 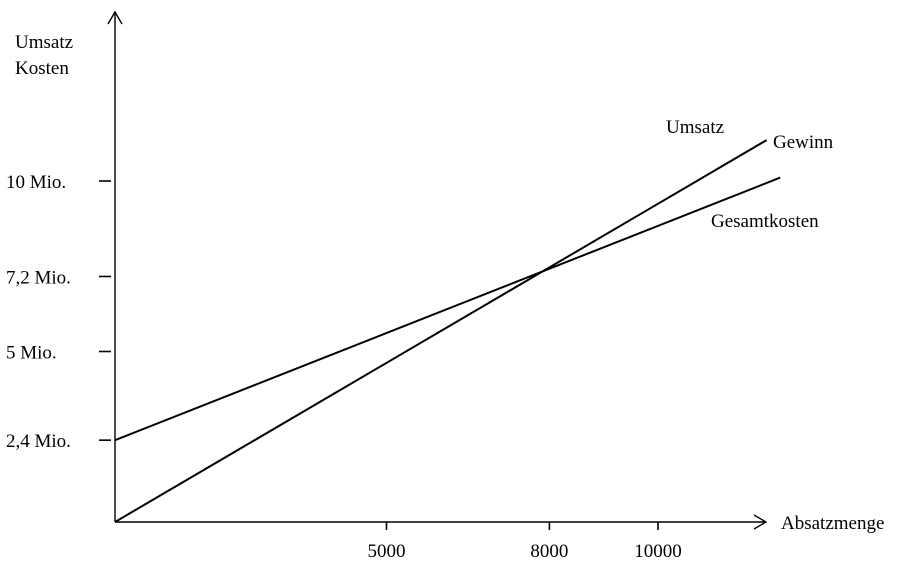 What do you see at coordinates (525, 542) in the screenshot?
I see `x-ticks: 5000 8000 10000` at bounding box center [525, 542].